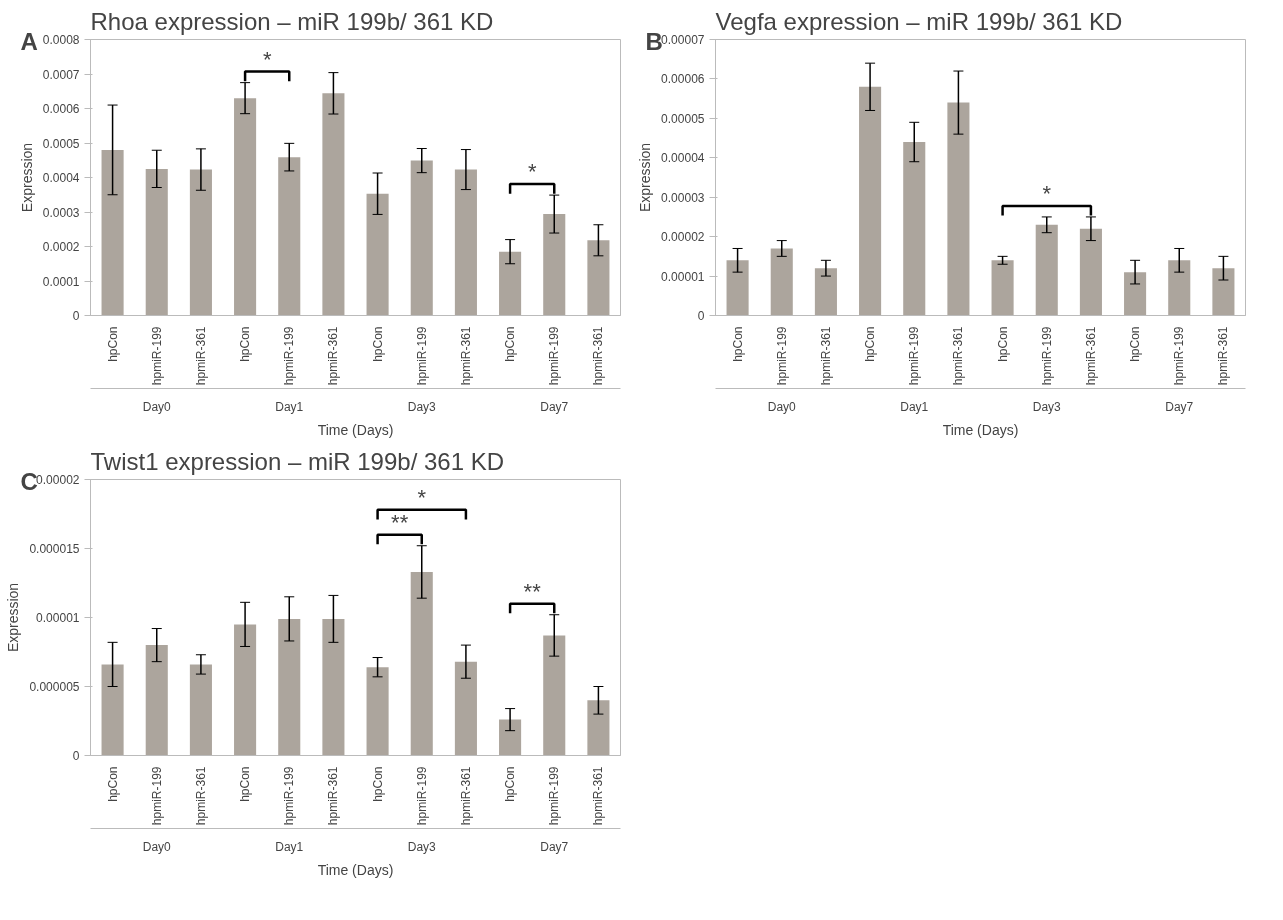 The height and width of the screenshot is (920, 1283). I want to click on chart-title: Rhoa expression – miR 199b/ 361 KD, so click(292, 21).